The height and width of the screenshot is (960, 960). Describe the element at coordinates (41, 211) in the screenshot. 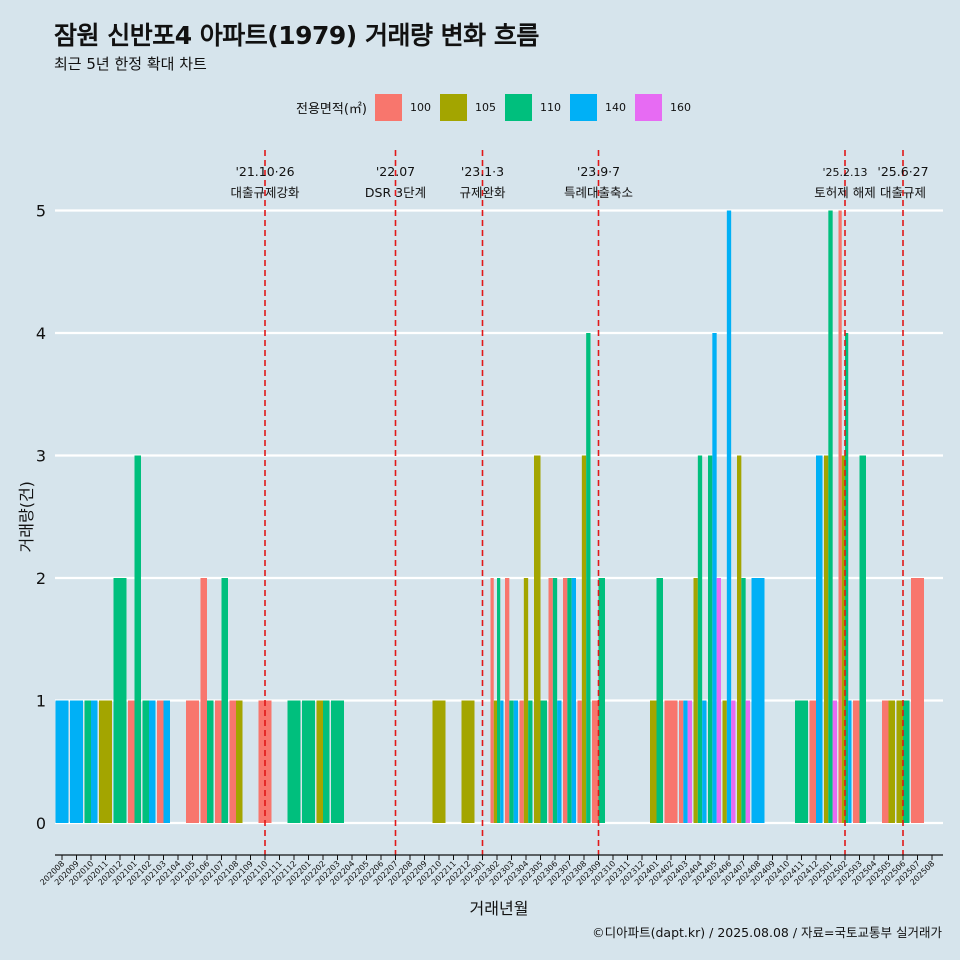

I see `y-tick-label: 5` at that location.